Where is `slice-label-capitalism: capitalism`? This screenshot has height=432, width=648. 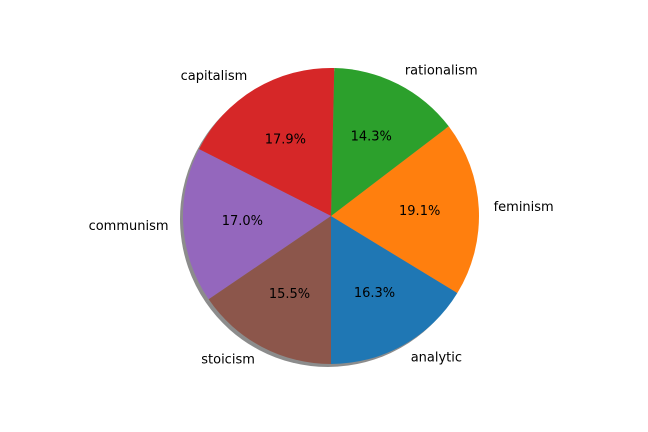
slice-label-capitalism: capitalism is located at coordinates (214, 76).